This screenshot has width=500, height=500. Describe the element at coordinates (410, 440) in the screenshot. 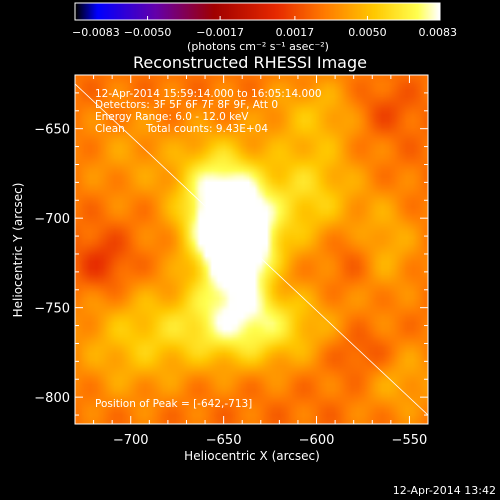

I see `x-tick-label: −550` at that location.